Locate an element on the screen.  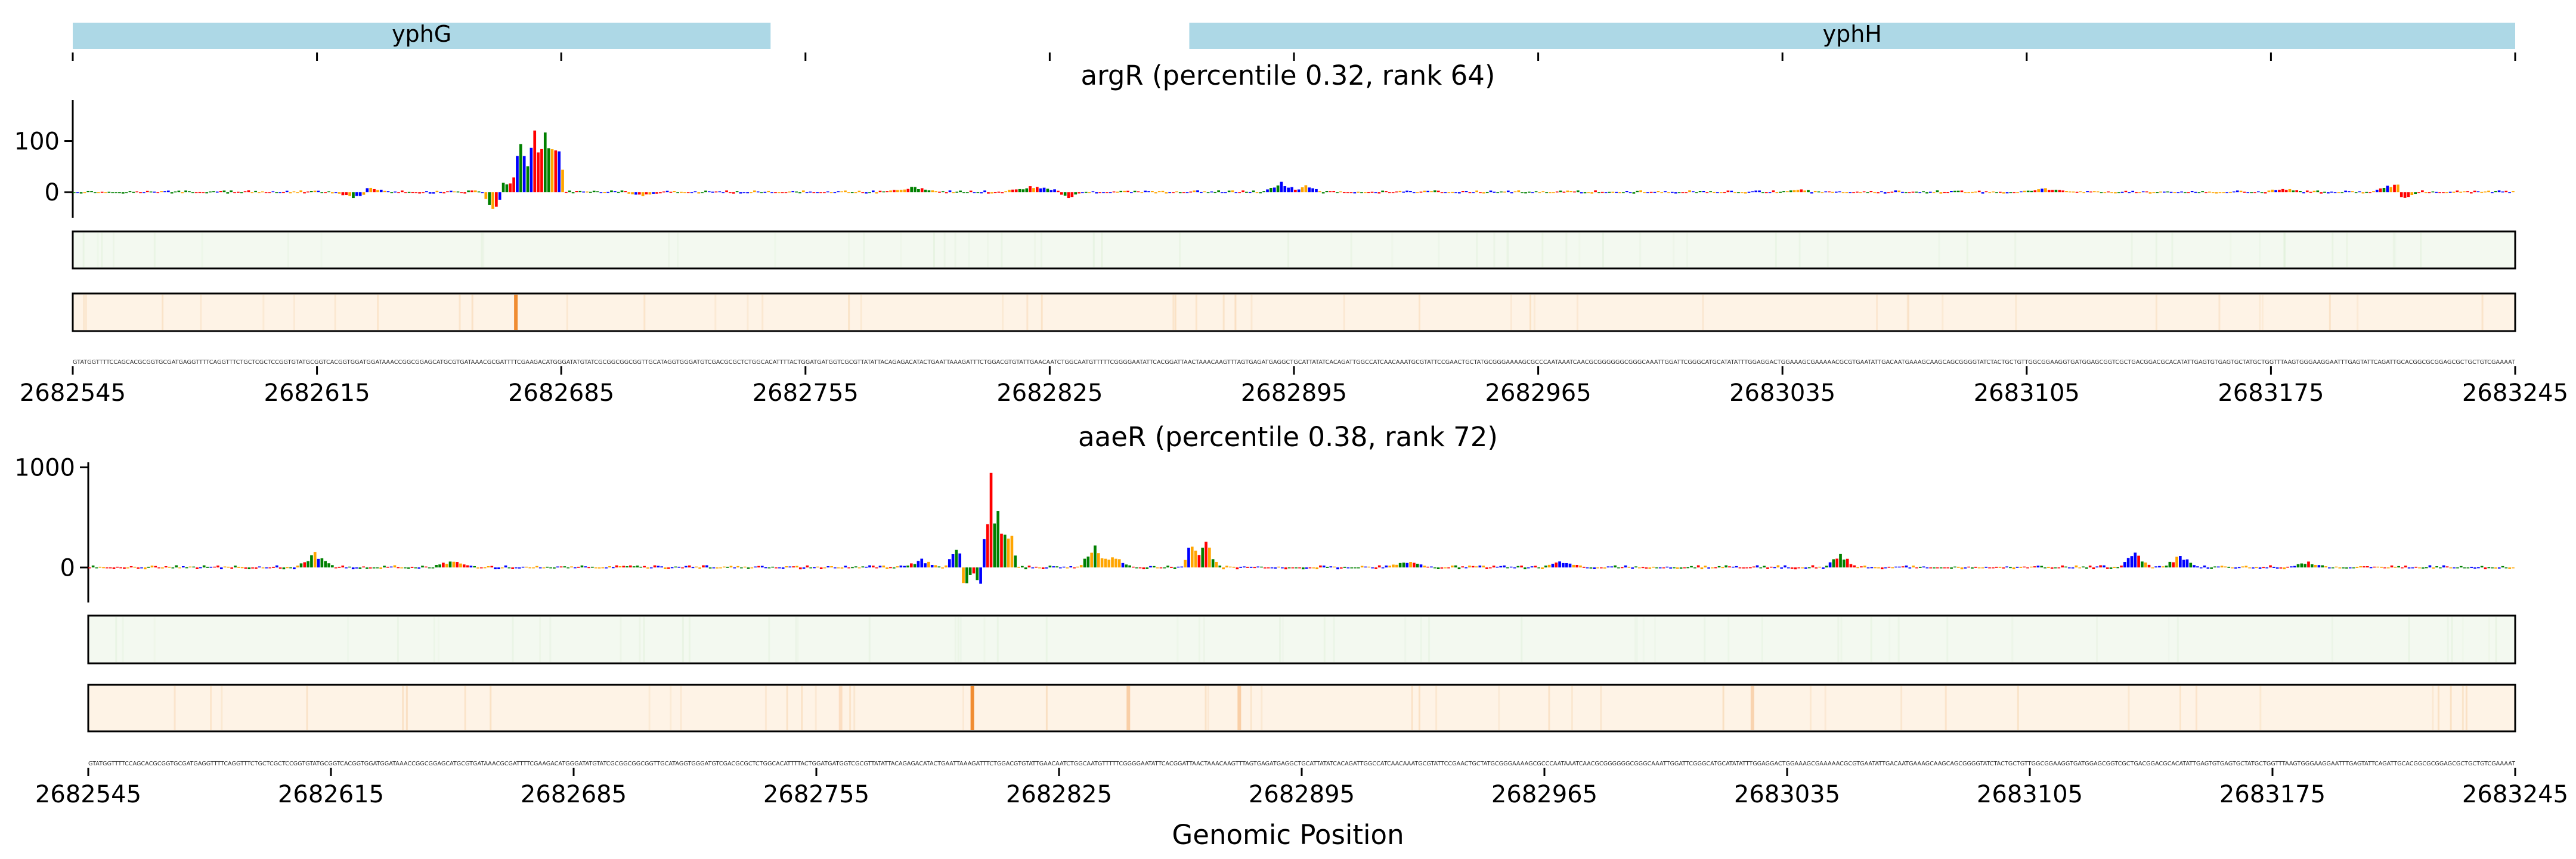
x-axis-label: Genomic Position is located at coordinates (1288, 835).